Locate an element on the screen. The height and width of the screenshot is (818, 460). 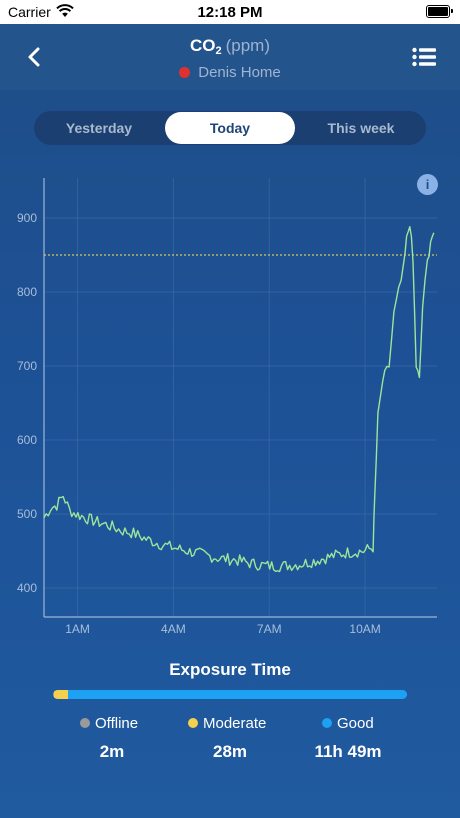
period-segmented-control: Yesterday Today This week is located at coordinates (230, 128).